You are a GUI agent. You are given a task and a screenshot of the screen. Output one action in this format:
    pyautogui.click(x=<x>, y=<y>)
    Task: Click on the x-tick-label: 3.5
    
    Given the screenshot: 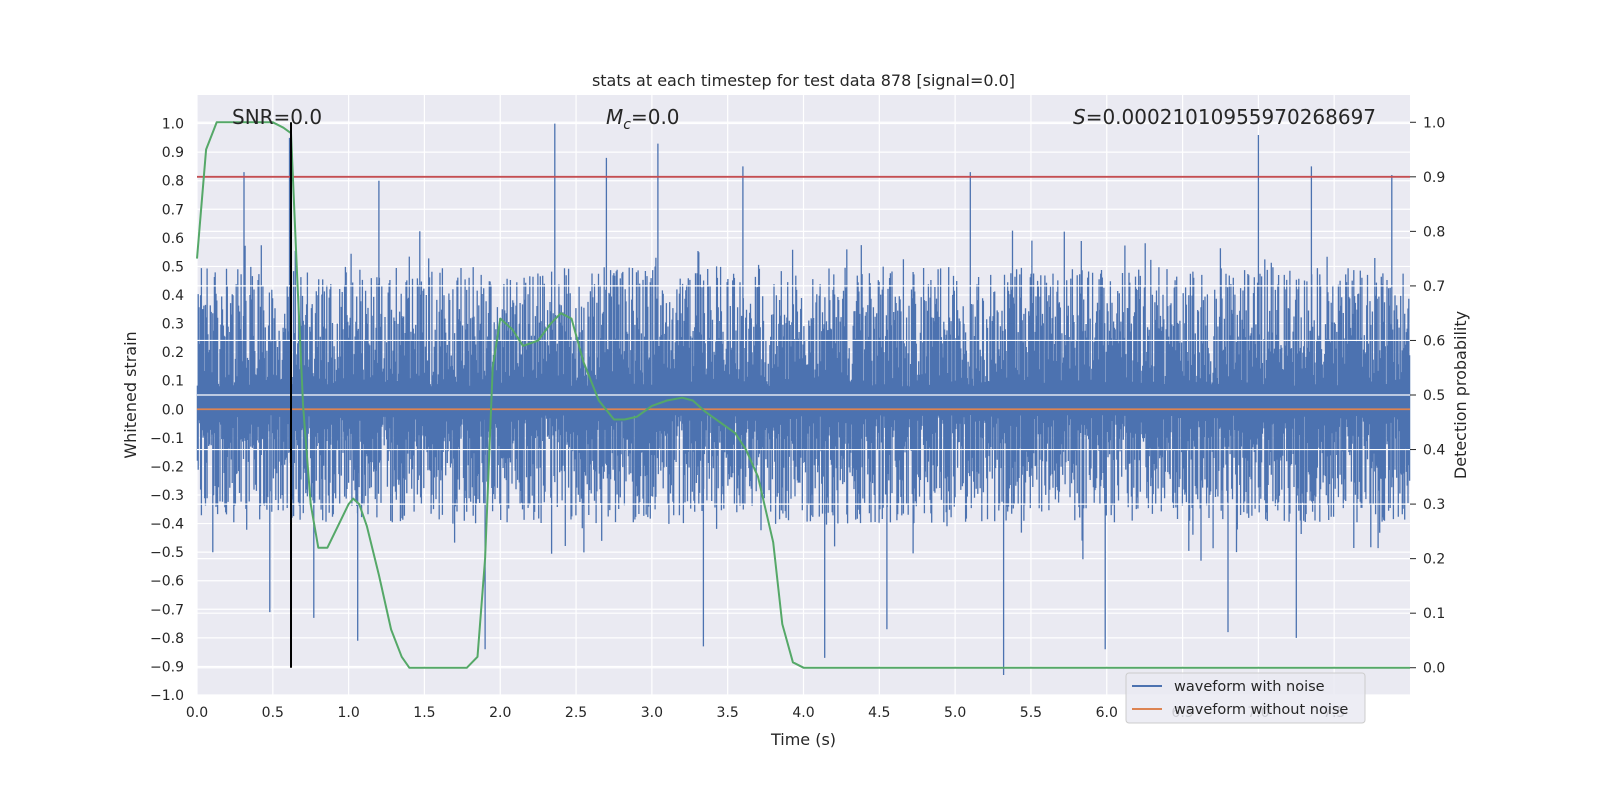 What is the action you would take?
    pyautogui.click(x=728, y=713)
    